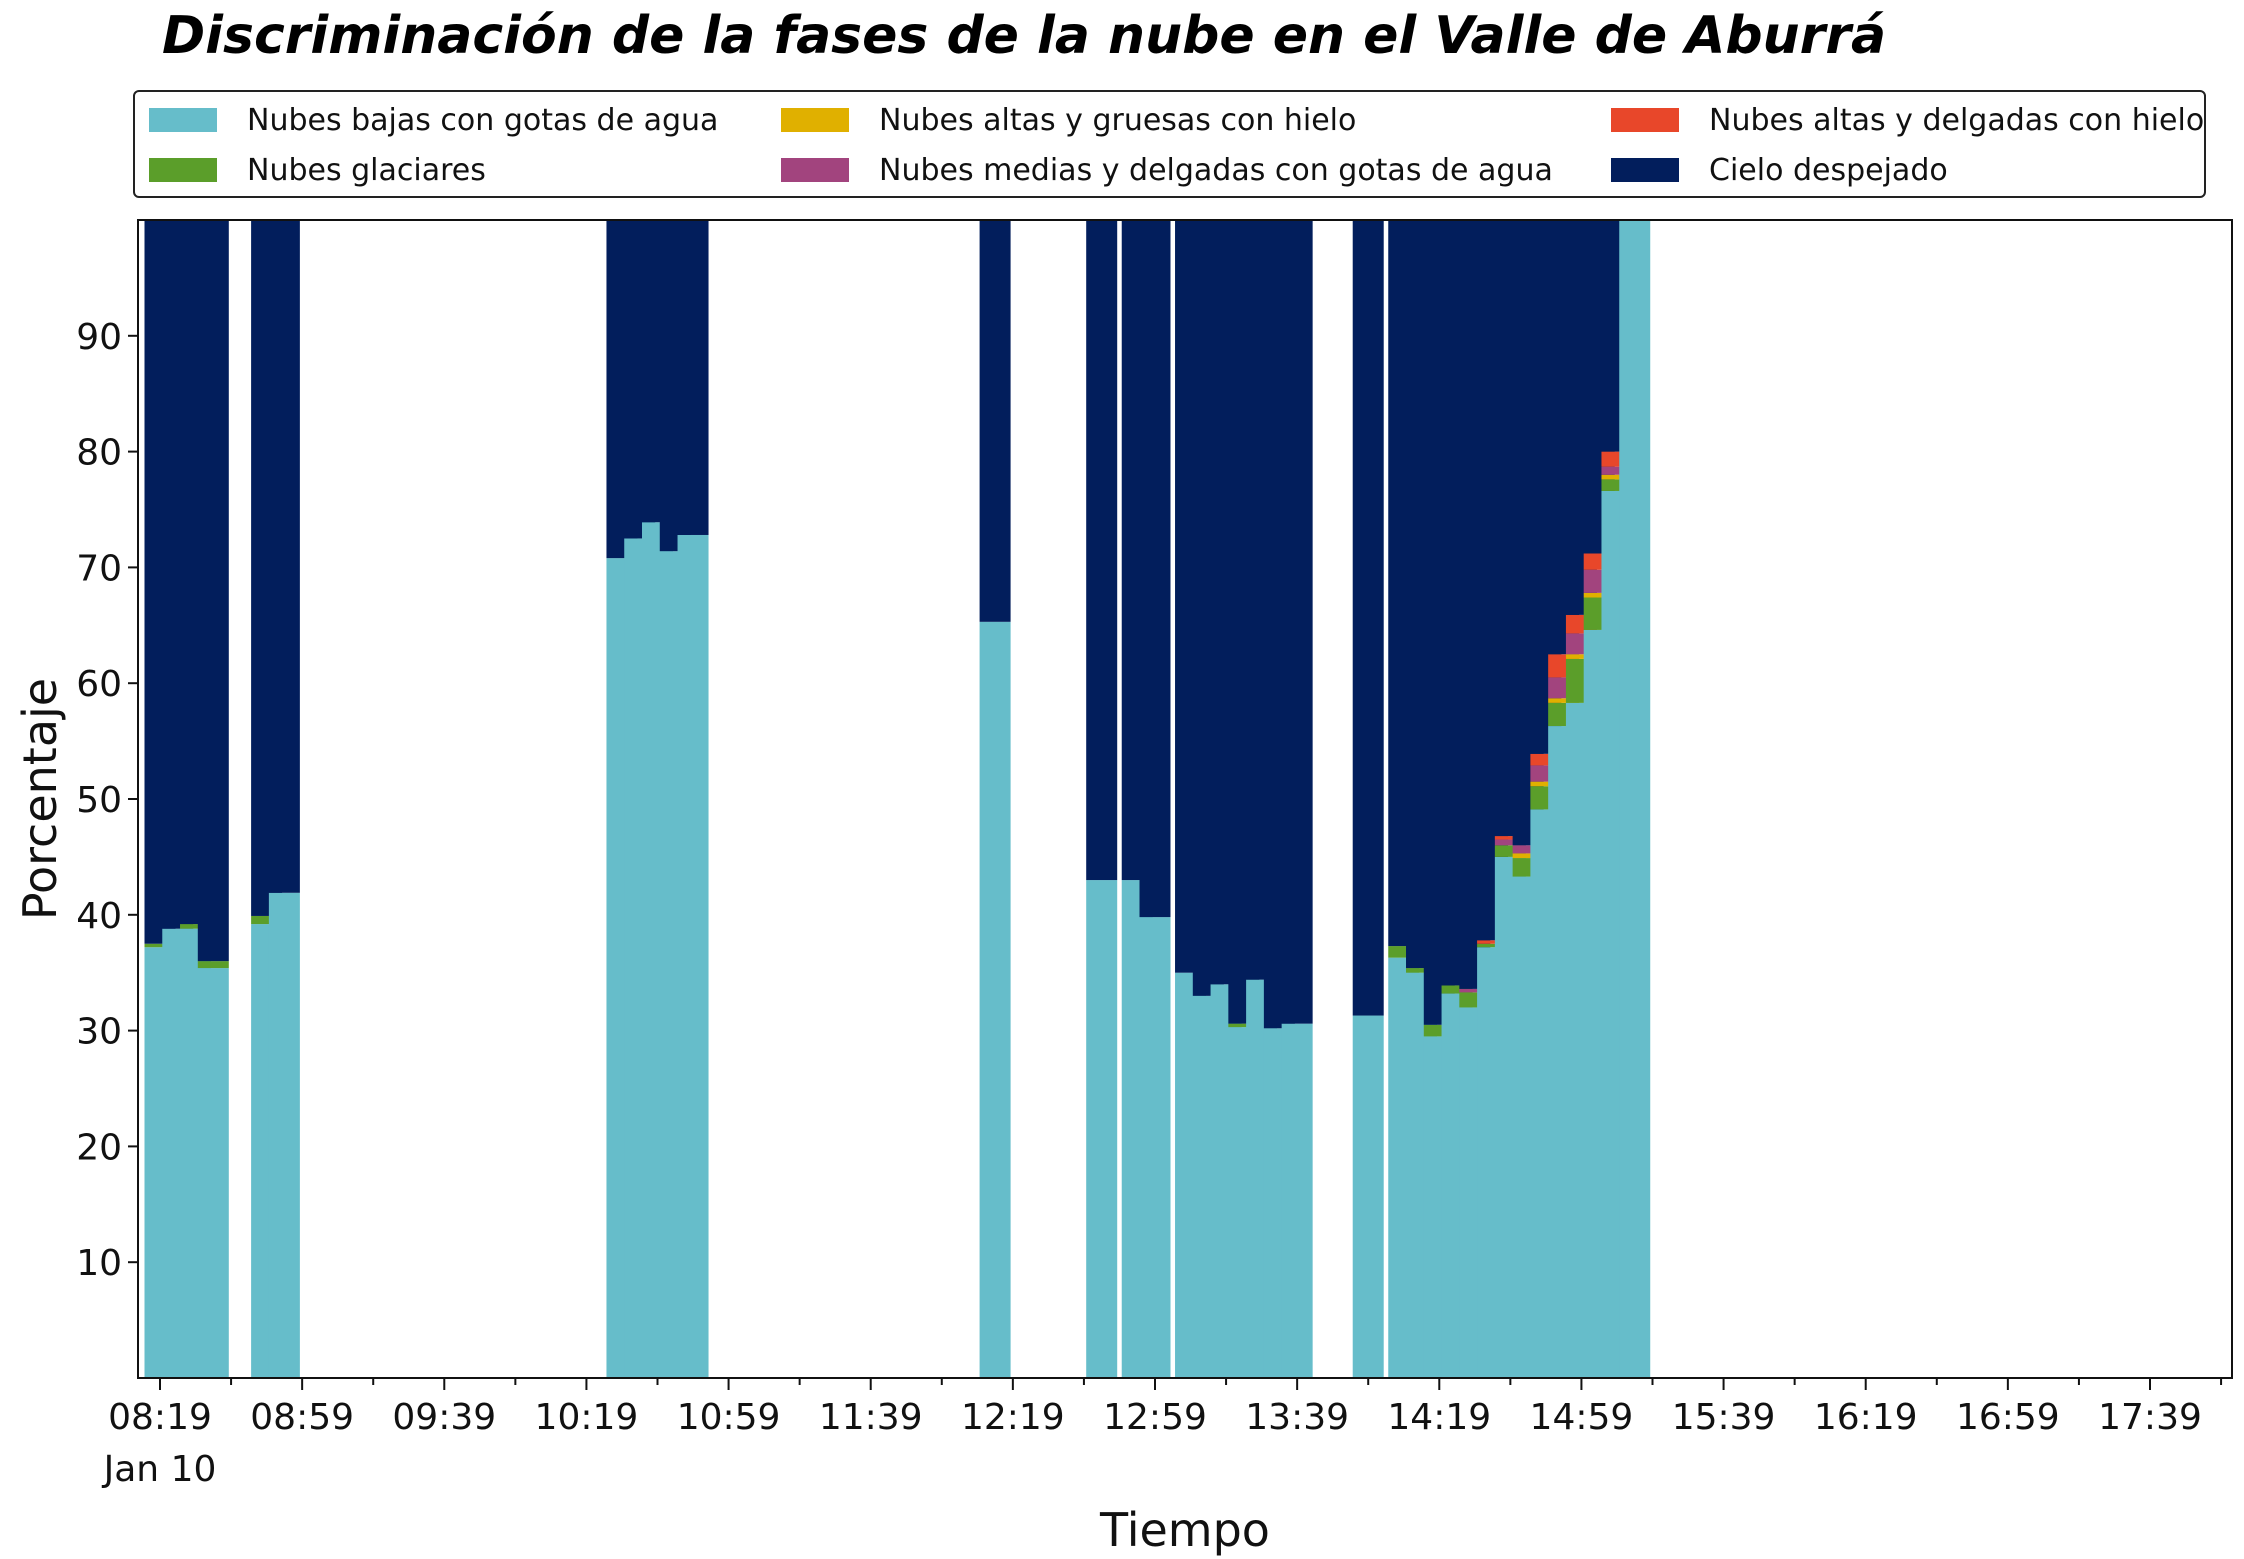  What do you see at coordinates (99, 1032) in the screenshot?
I see `y-tick-label: 30` at bounding box center [99, 1032].